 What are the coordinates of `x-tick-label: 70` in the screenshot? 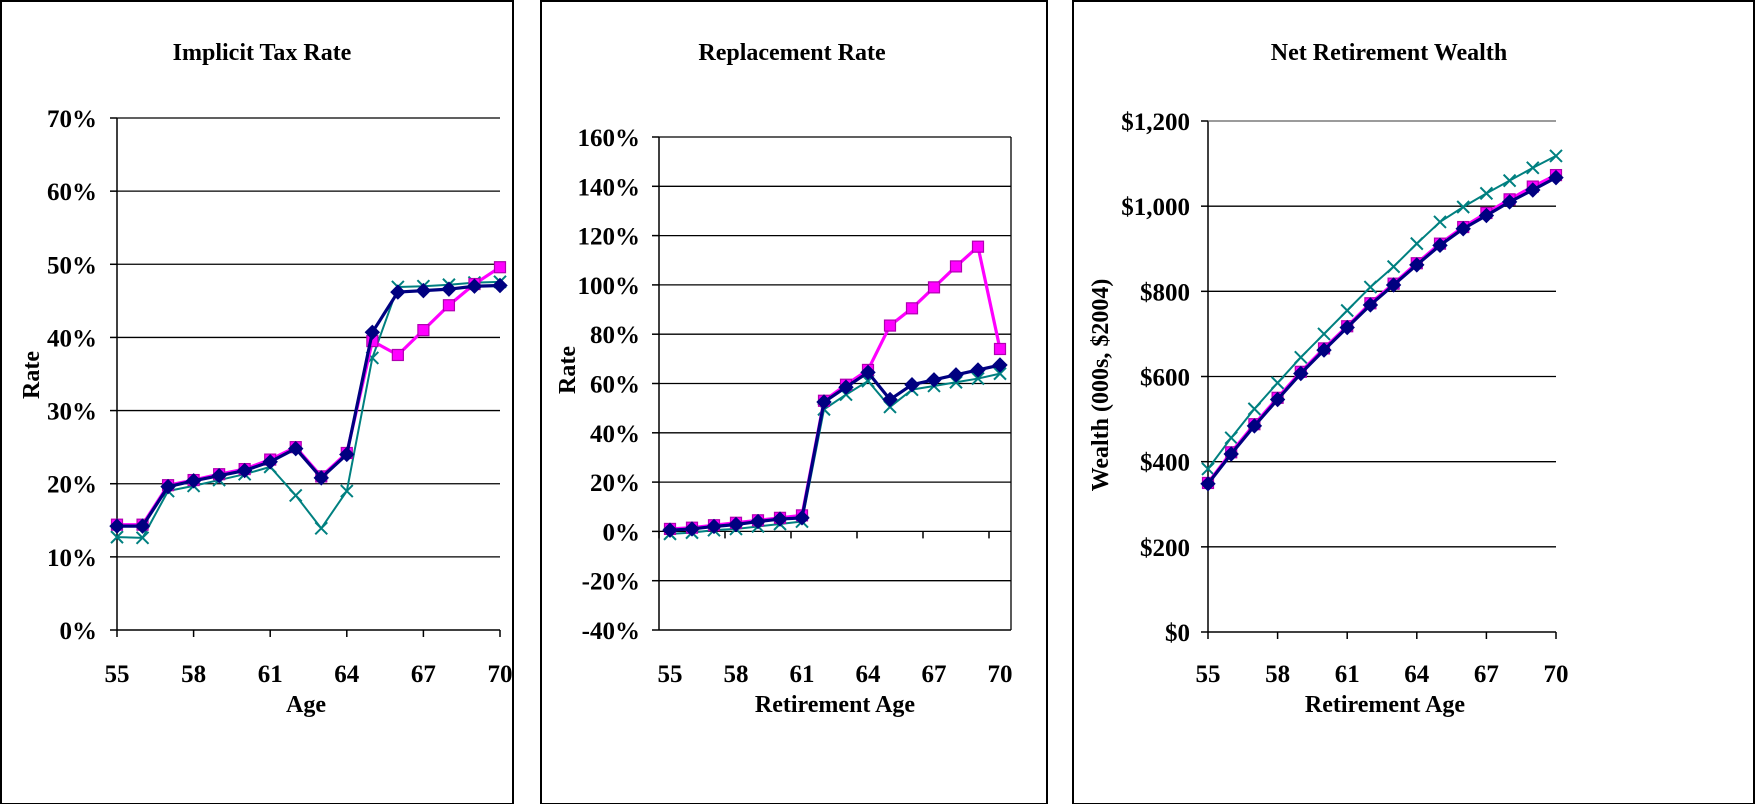 It's located at (1556, 674).